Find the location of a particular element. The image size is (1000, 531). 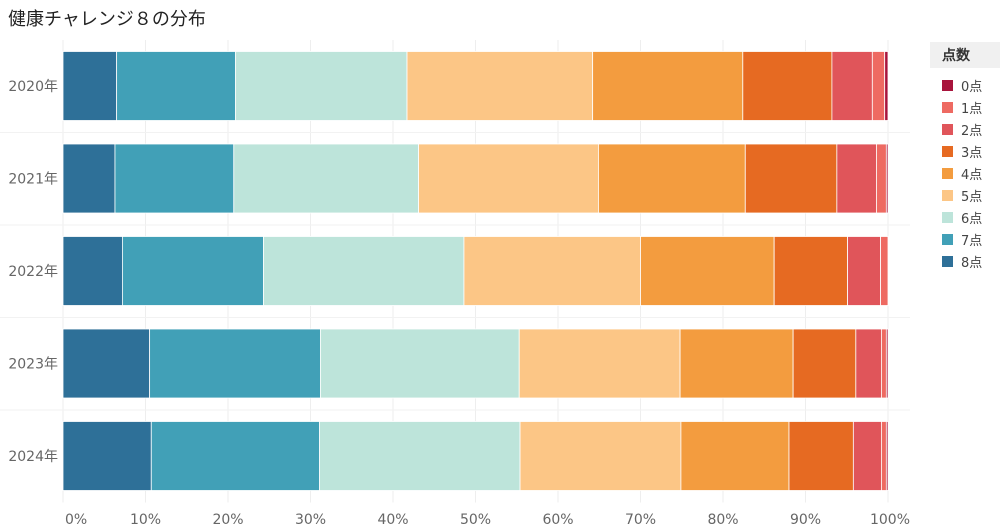

legend-label: 7点 is located at coordinates (972, 241).